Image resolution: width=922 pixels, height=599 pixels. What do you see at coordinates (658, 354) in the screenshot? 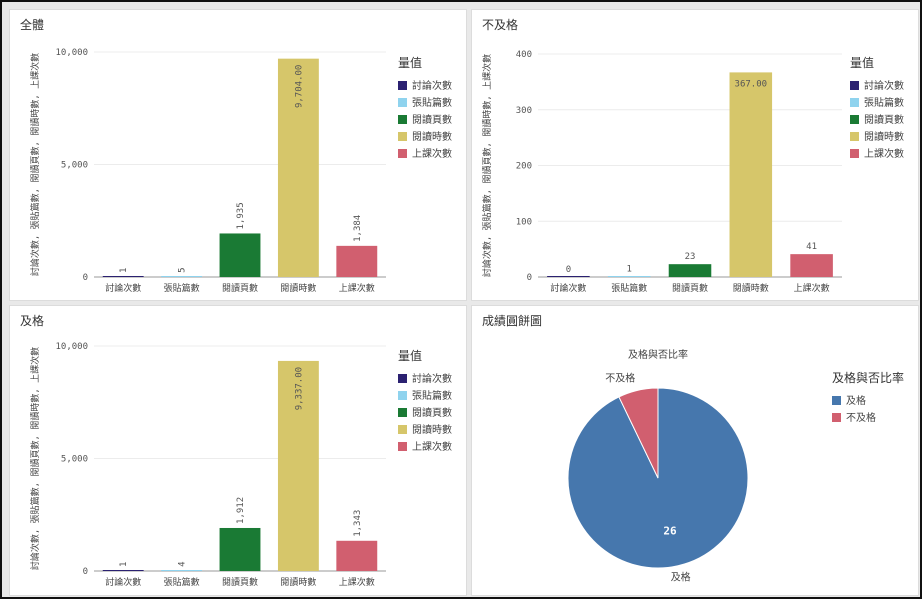
I see `pie-chart-title: 及格與否比率` at bounding box center [658, 354].